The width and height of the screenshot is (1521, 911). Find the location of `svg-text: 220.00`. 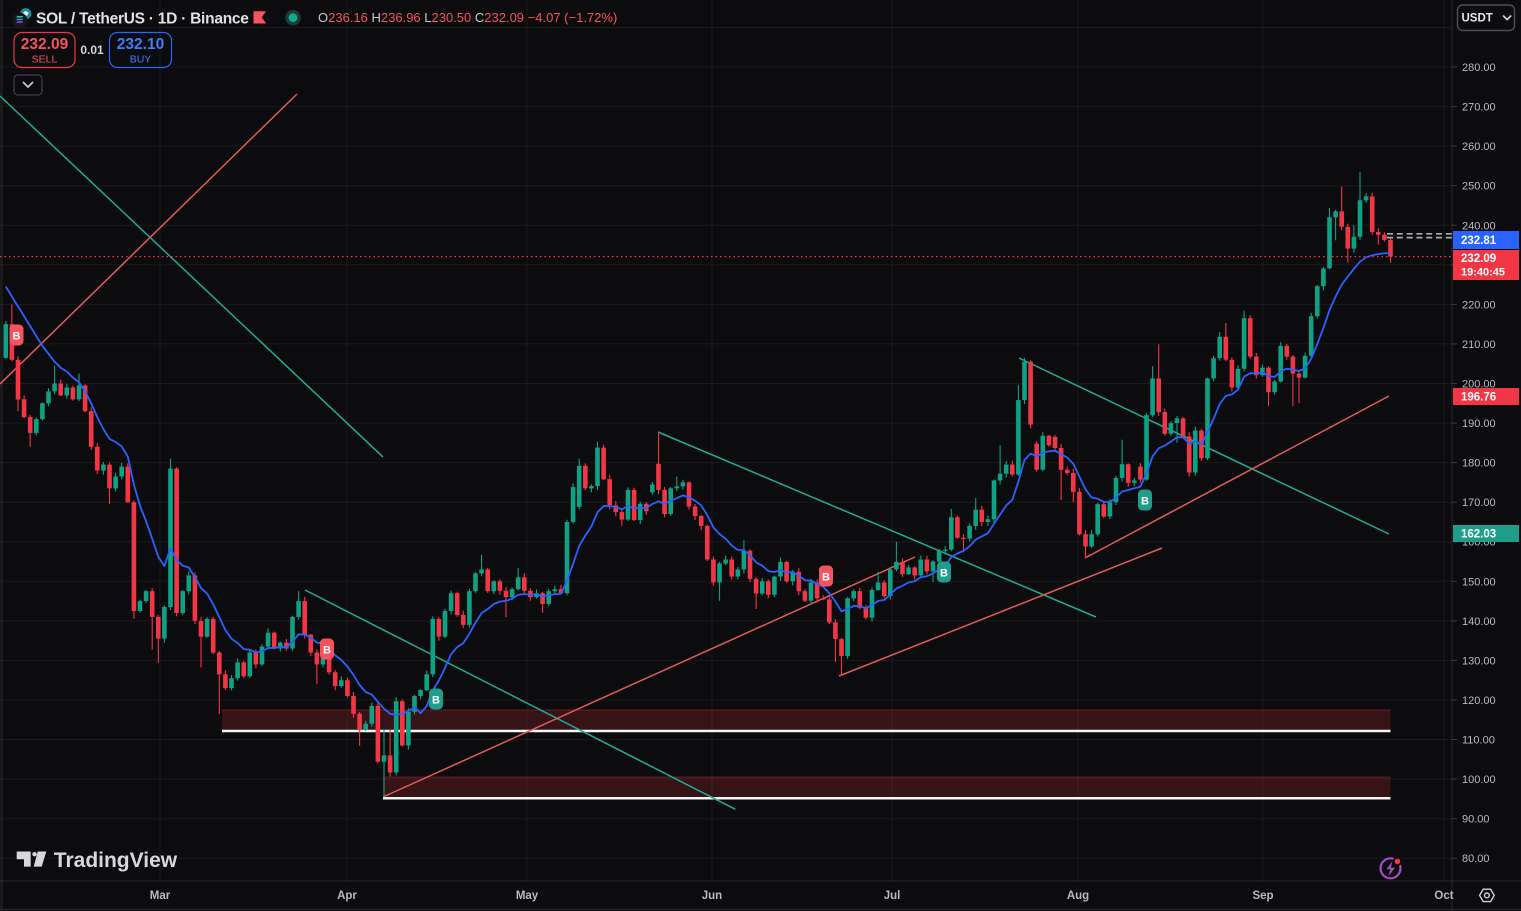

svg-text: 220.00 is located at coordinates (1479, 305).